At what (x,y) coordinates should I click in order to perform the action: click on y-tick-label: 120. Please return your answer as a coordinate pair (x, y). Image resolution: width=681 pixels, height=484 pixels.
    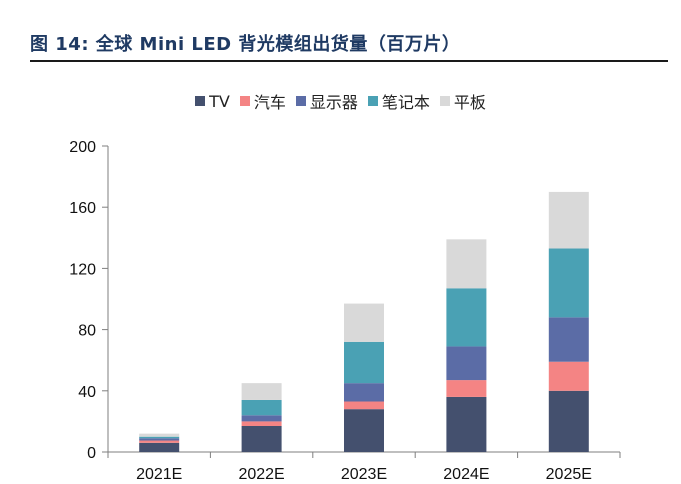
    Looking at the image, I should click on (82, 269).